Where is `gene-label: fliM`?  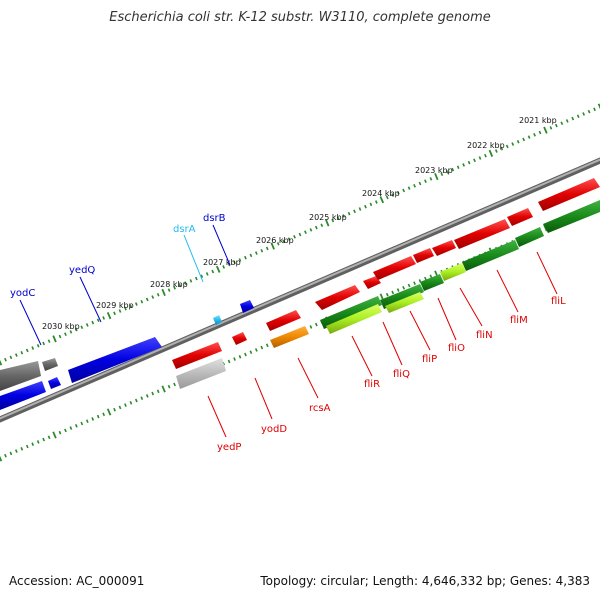 gene-label: fliM is located at coordinates (519, 320).